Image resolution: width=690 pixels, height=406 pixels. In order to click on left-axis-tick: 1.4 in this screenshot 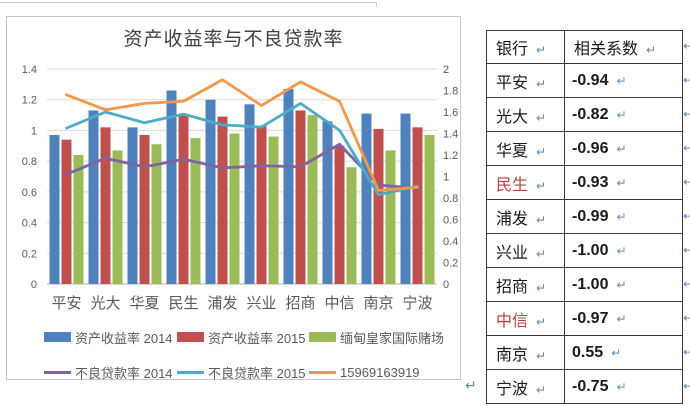, I will do `click(29, 70)`.